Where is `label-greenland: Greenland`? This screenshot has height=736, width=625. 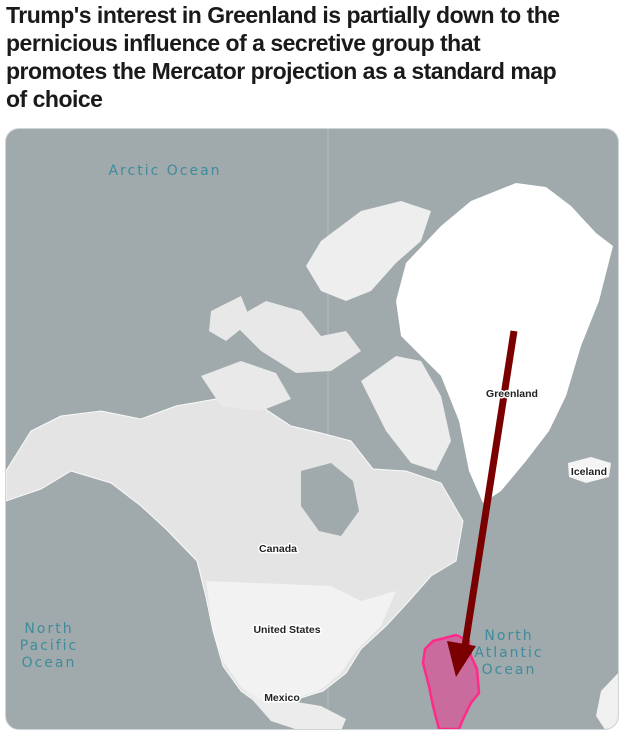
label-greenland: Greenland is located at coordinates (512, 394).